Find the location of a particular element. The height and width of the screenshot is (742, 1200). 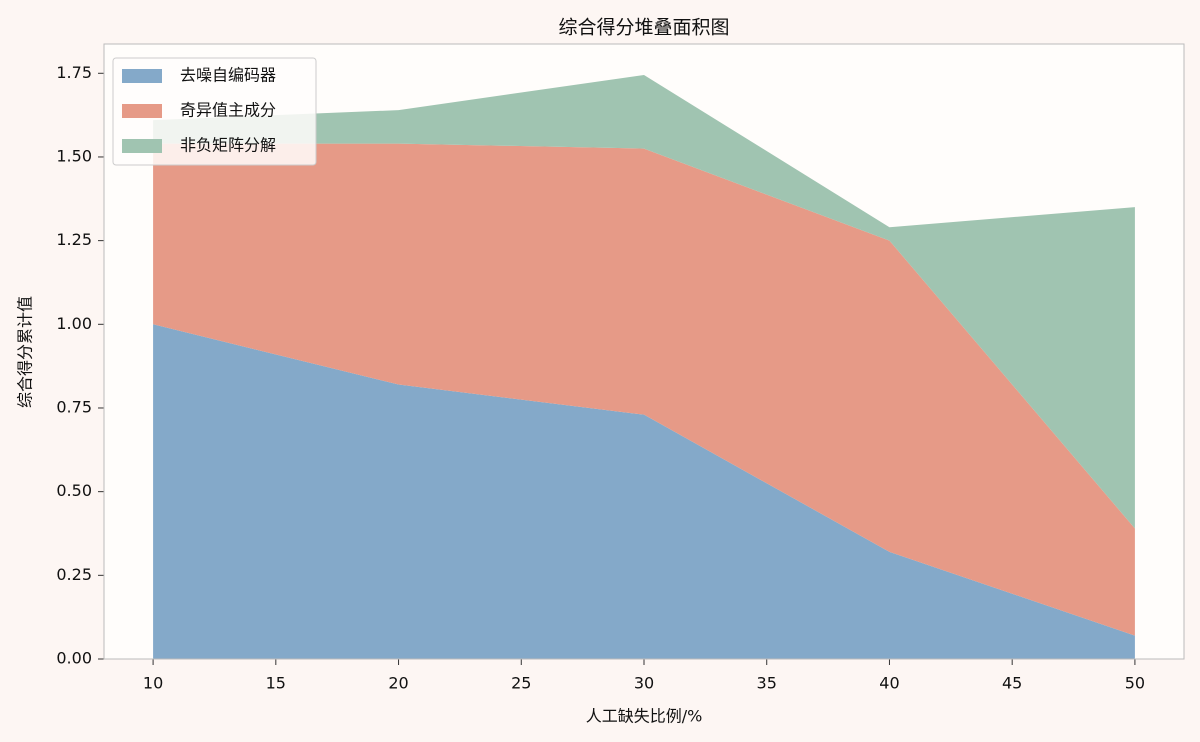

y-tick-label: 0.00 is located at coordinates (74, 658).